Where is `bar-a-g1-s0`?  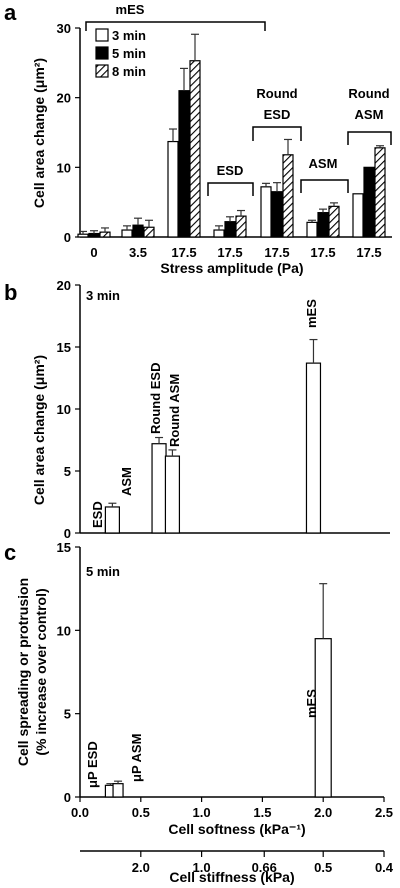
bar-a-g1-s0 is located at coordinates (127, 233).